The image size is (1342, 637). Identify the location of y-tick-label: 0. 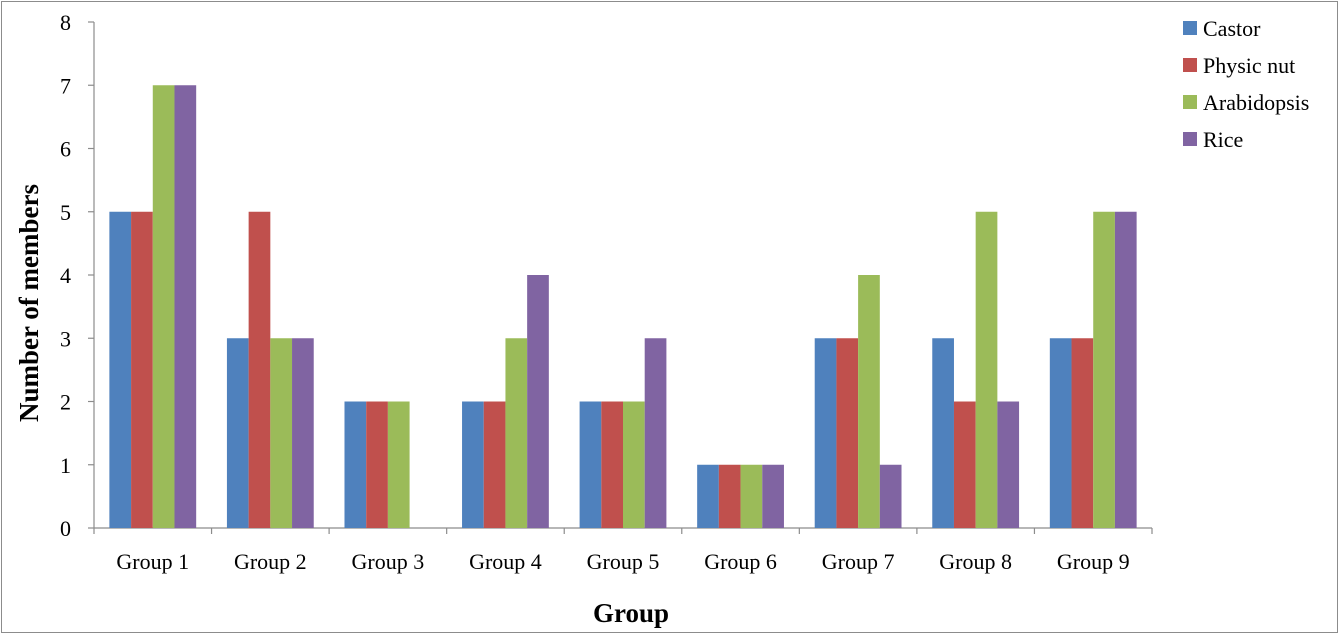
(65, 528).